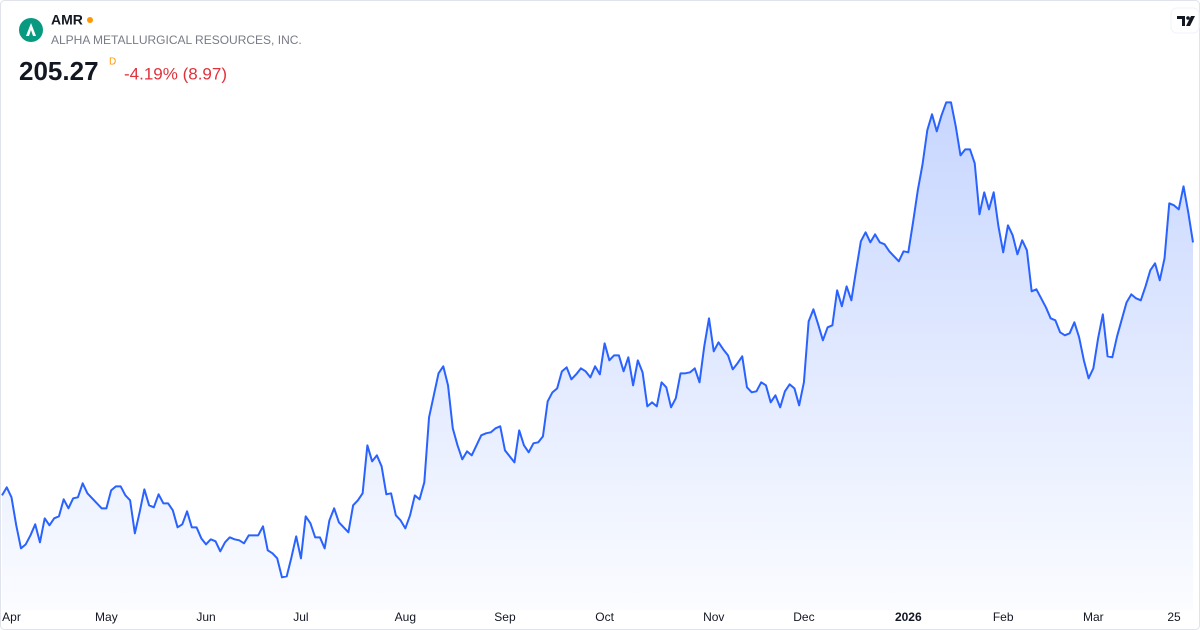  What do you see at coordinates (604, 617) in the screenshot?
I see `x-tick-label: Oct` at bounding box center [604, 617].